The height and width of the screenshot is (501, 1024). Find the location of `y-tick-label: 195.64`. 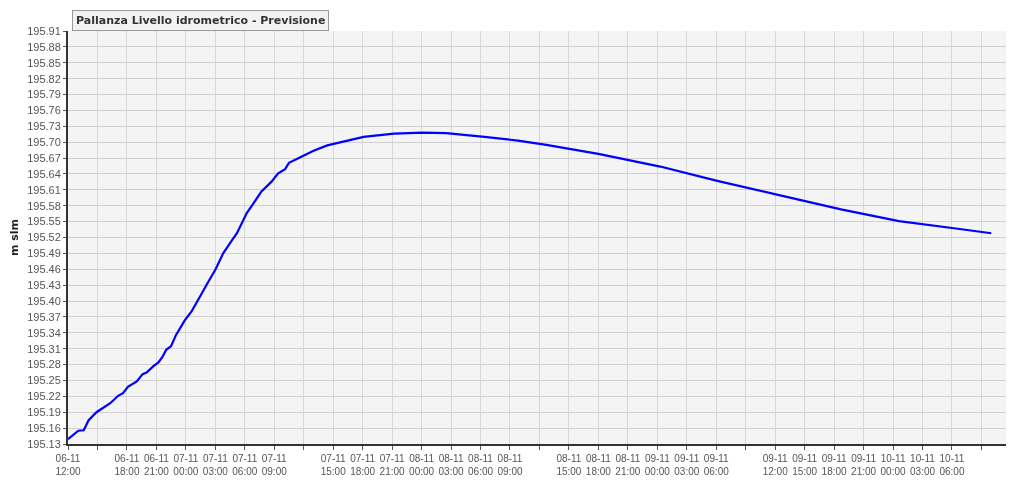

y-tick-label: 195.64 is located at coordinates (44, 173).